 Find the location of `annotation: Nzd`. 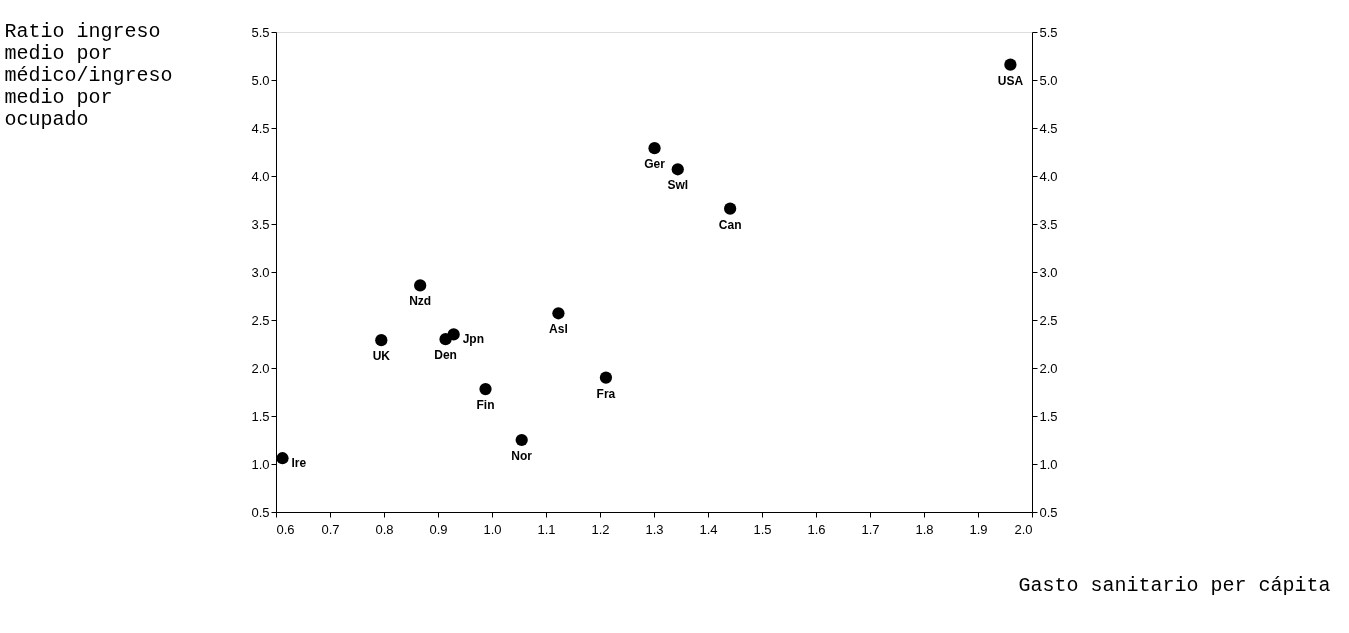

annotation: Nzd is located at coordinates (420, 301).